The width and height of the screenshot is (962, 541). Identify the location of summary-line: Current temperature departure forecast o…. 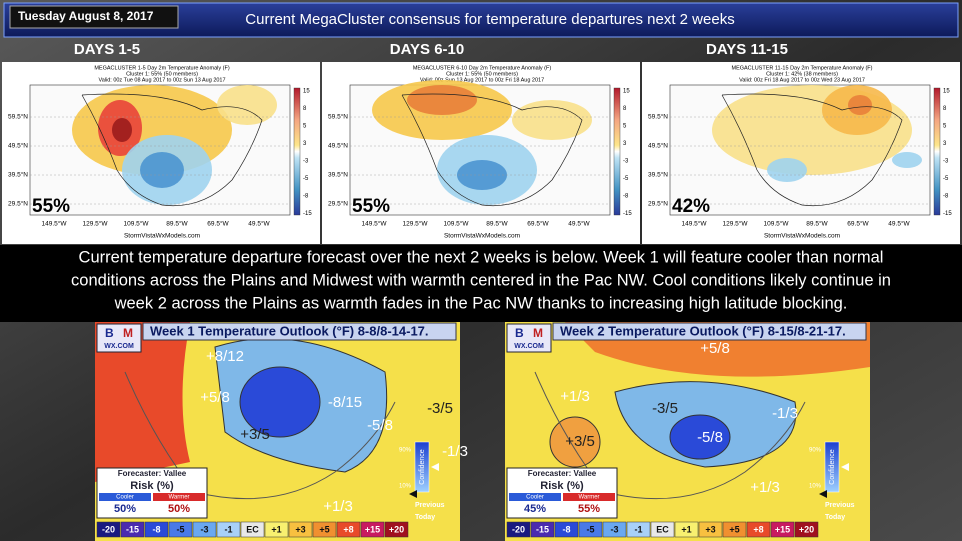
(481, 257).